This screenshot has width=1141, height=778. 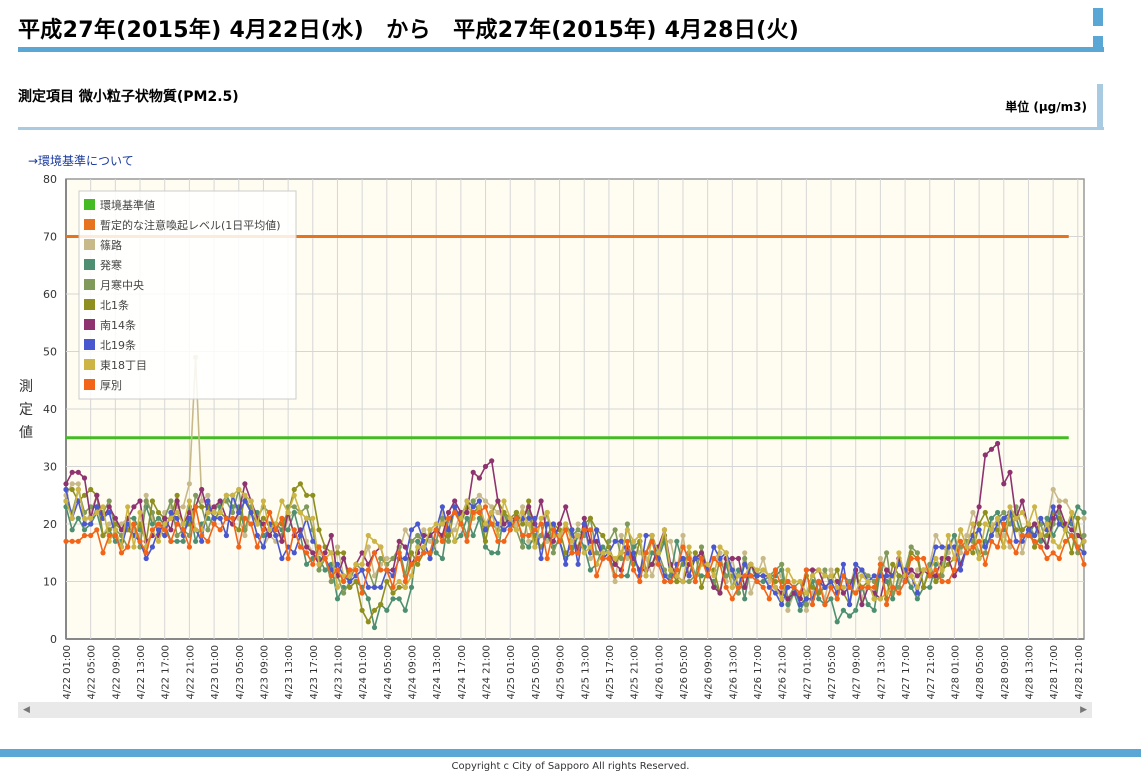 I want to click on scroll-left-icon: ◀, so click(x=26, y=710).